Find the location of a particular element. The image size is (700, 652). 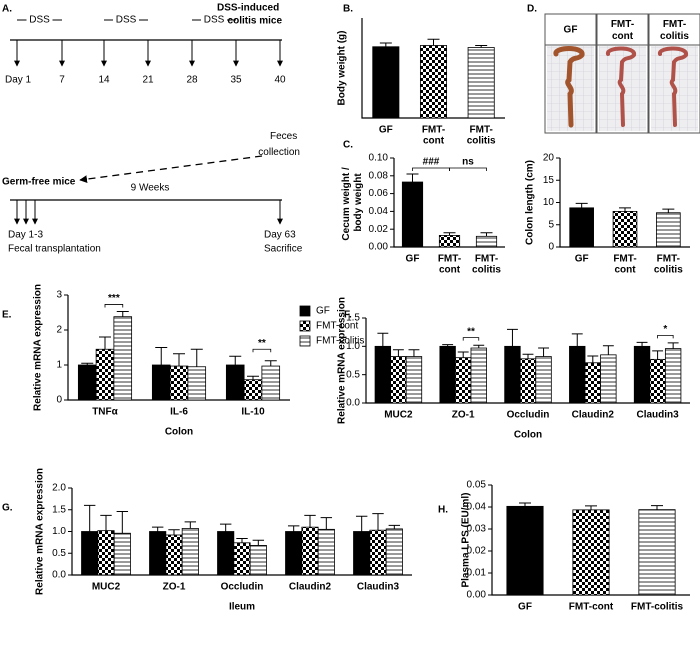

panel-label: F. is located at coordinates (348, 315).